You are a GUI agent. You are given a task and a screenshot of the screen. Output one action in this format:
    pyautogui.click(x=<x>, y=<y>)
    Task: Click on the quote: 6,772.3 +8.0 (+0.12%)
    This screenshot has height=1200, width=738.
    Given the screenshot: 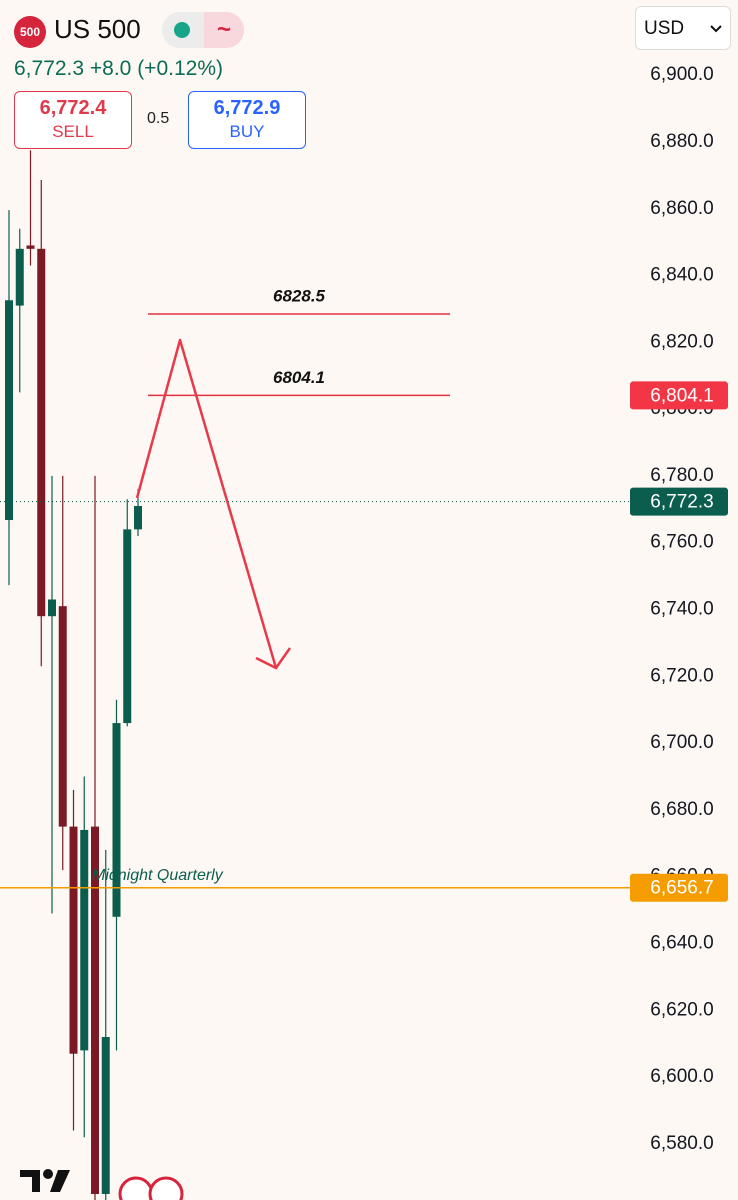 What is the action you would take?
    pyautogui.click(x=118, y=68)
    